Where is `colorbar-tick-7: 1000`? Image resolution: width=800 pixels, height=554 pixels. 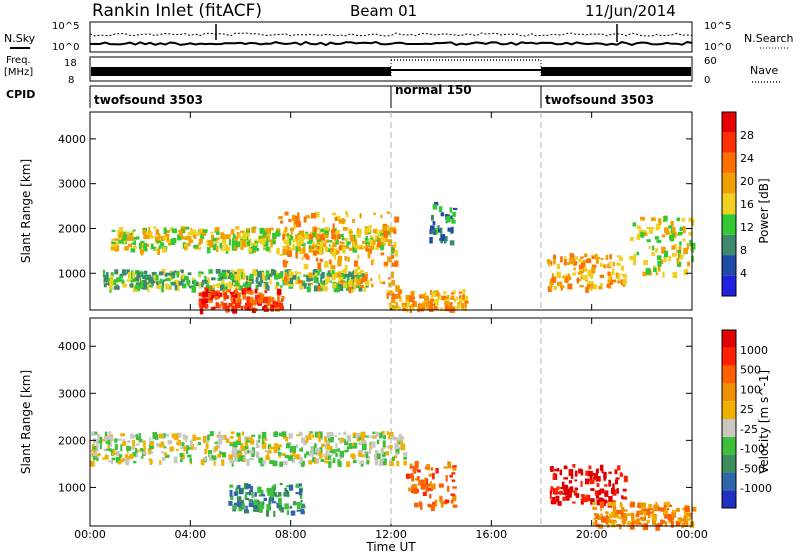 colorbar-tick-7: 1000 is located at coordinates (754, 350).